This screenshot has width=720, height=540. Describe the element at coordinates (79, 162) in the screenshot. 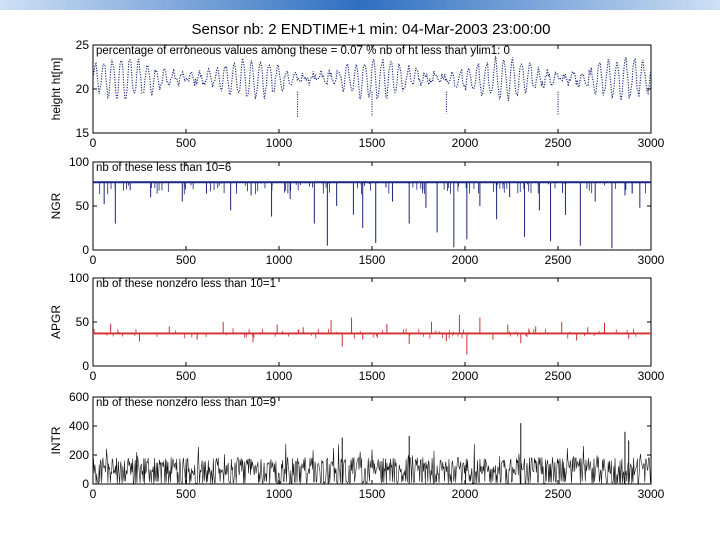

I see `y-tick-label-ngr: 100` at that location.